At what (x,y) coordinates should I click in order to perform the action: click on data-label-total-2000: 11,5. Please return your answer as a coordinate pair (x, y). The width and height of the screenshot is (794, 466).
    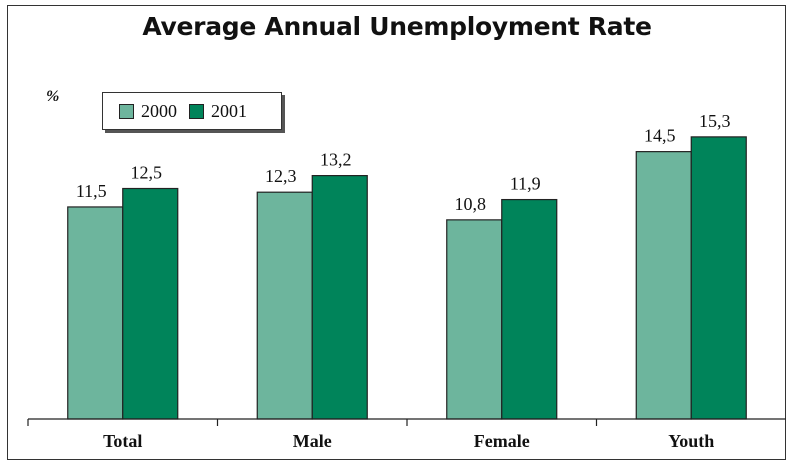
    Looking at the image, I should click on (91, 191).